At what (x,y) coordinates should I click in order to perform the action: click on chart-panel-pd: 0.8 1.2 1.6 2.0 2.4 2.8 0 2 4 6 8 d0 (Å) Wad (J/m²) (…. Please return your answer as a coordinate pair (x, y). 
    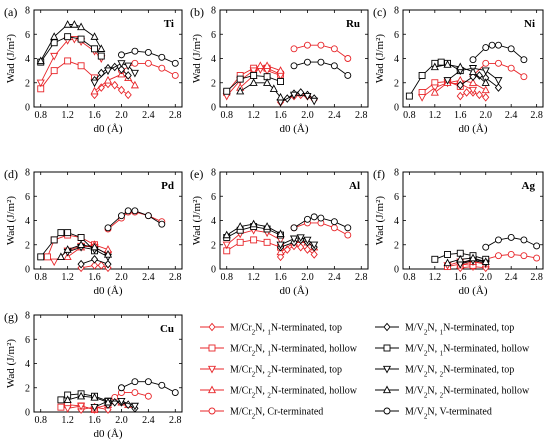
    Looking at the image, I should click on (93, 232).